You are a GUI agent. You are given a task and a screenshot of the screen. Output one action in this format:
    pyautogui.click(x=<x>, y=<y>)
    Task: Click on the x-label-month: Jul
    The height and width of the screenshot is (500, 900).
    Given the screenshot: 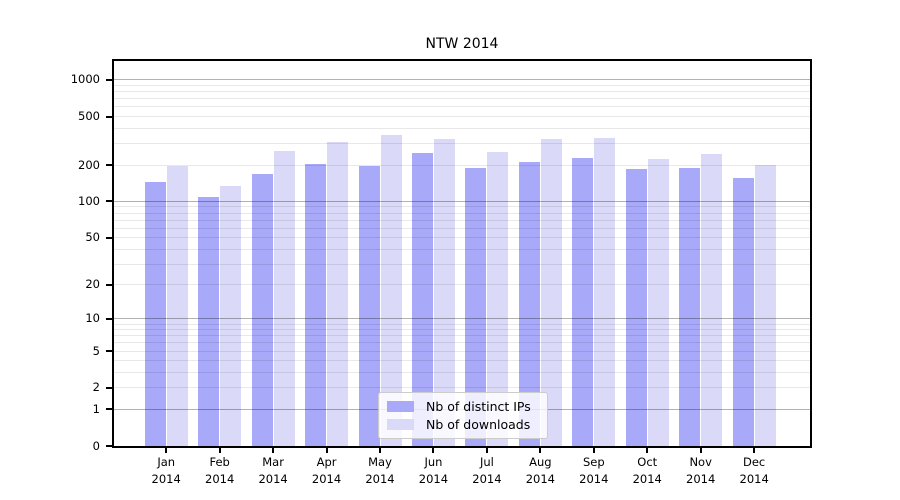 What is the action you would take?
    pyautogui.click(x=486, y=462)
    